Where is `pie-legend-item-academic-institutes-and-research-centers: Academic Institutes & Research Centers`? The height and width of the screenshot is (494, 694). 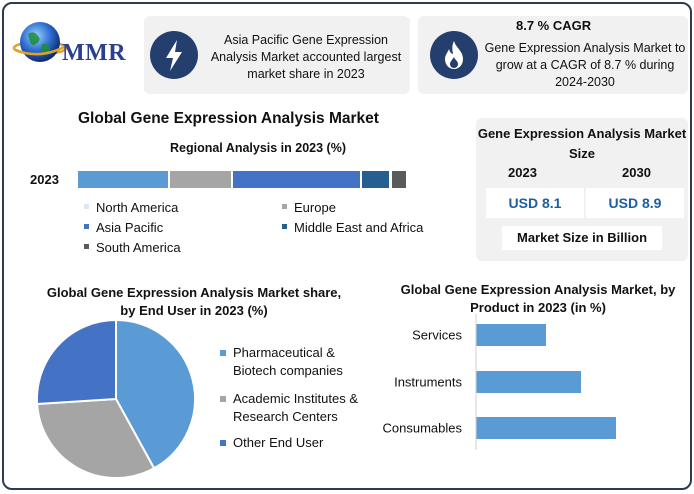 pie-legend-item-academic-institutes-and-research-centers: Academic Institutes & Research Centers is located at coordinates (295, 408).